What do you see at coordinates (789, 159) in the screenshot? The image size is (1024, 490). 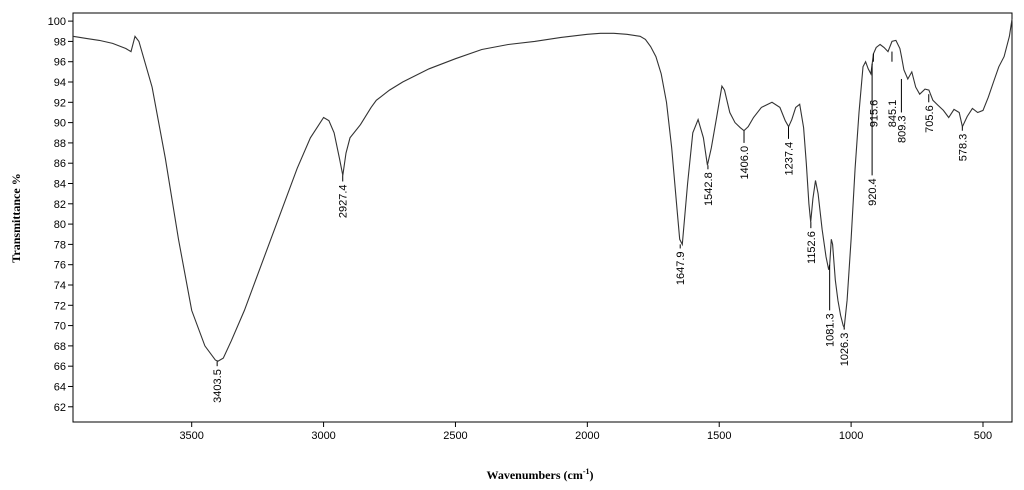 I see `peak-label: 1237.4` at bounding box center [789, 159].